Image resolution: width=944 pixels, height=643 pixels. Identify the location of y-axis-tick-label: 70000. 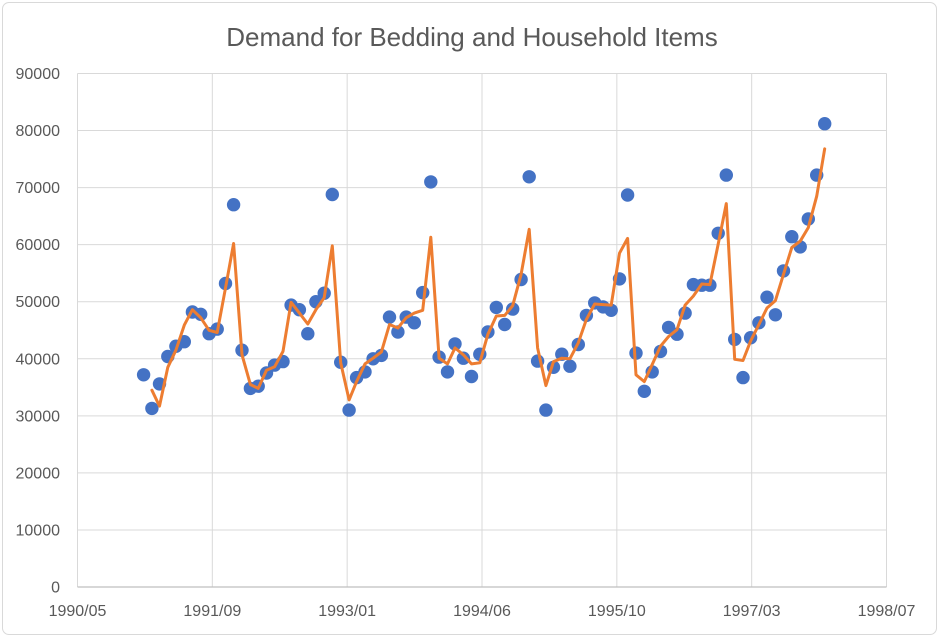
(38, 188).